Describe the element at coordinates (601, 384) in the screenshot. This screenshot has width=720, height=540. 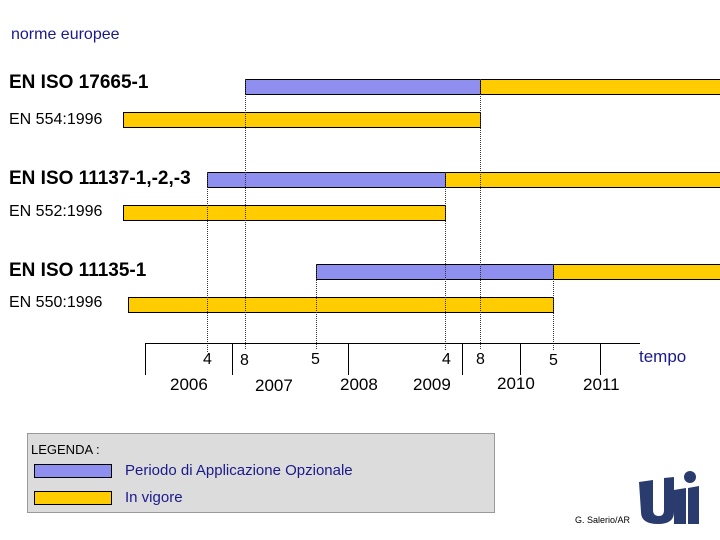
I see `year-label: 2011` at that location.